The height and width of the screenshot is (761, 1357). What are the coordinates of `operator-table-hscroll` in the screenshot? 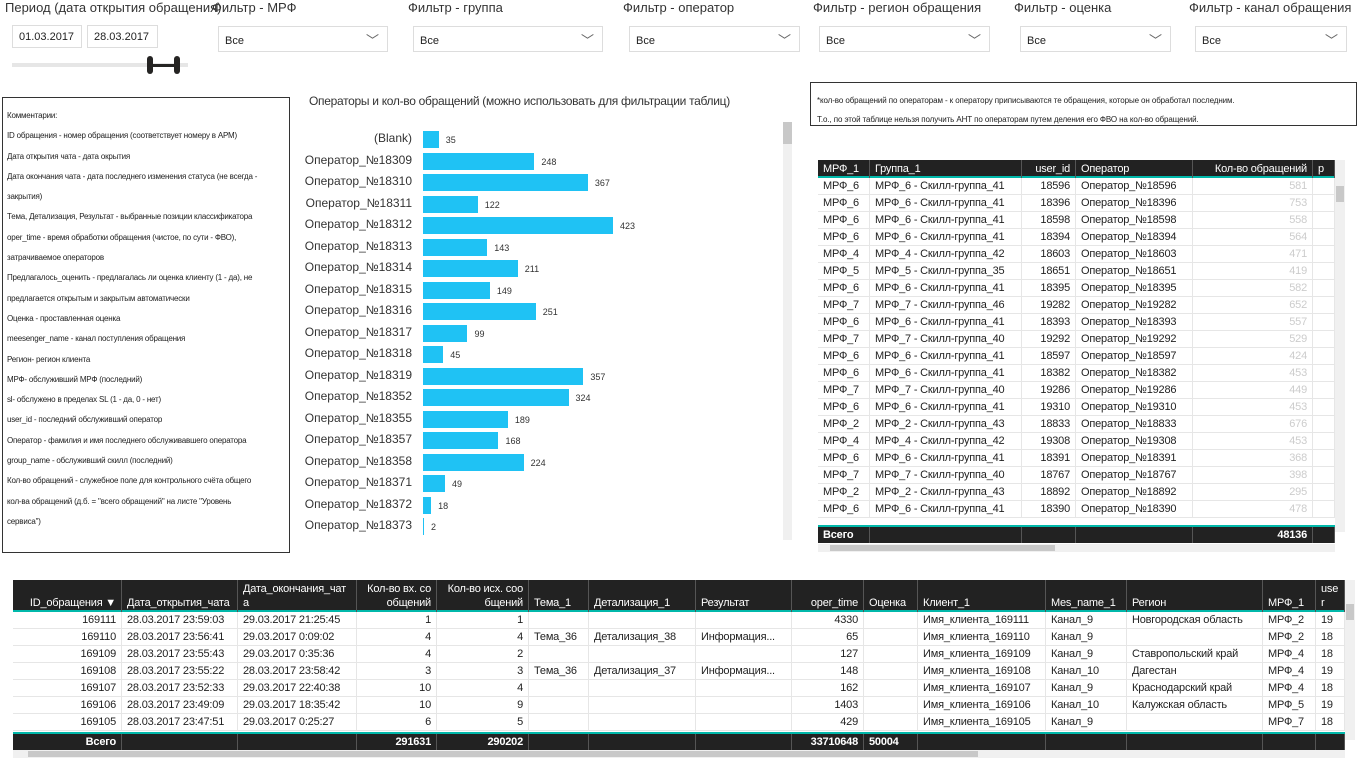 It's located at (1076, 548).